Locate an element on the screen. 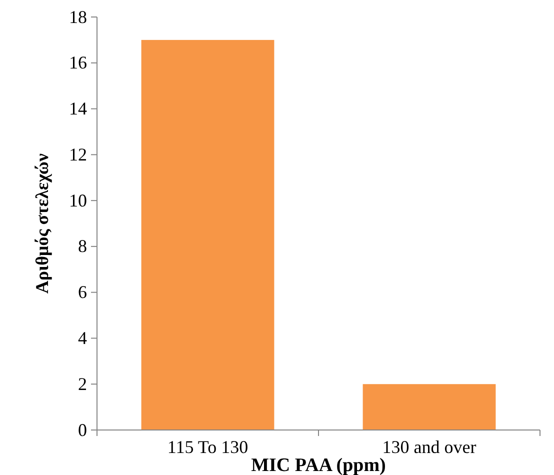  y-tick-label: 16 is located at coordinates (78, 62).